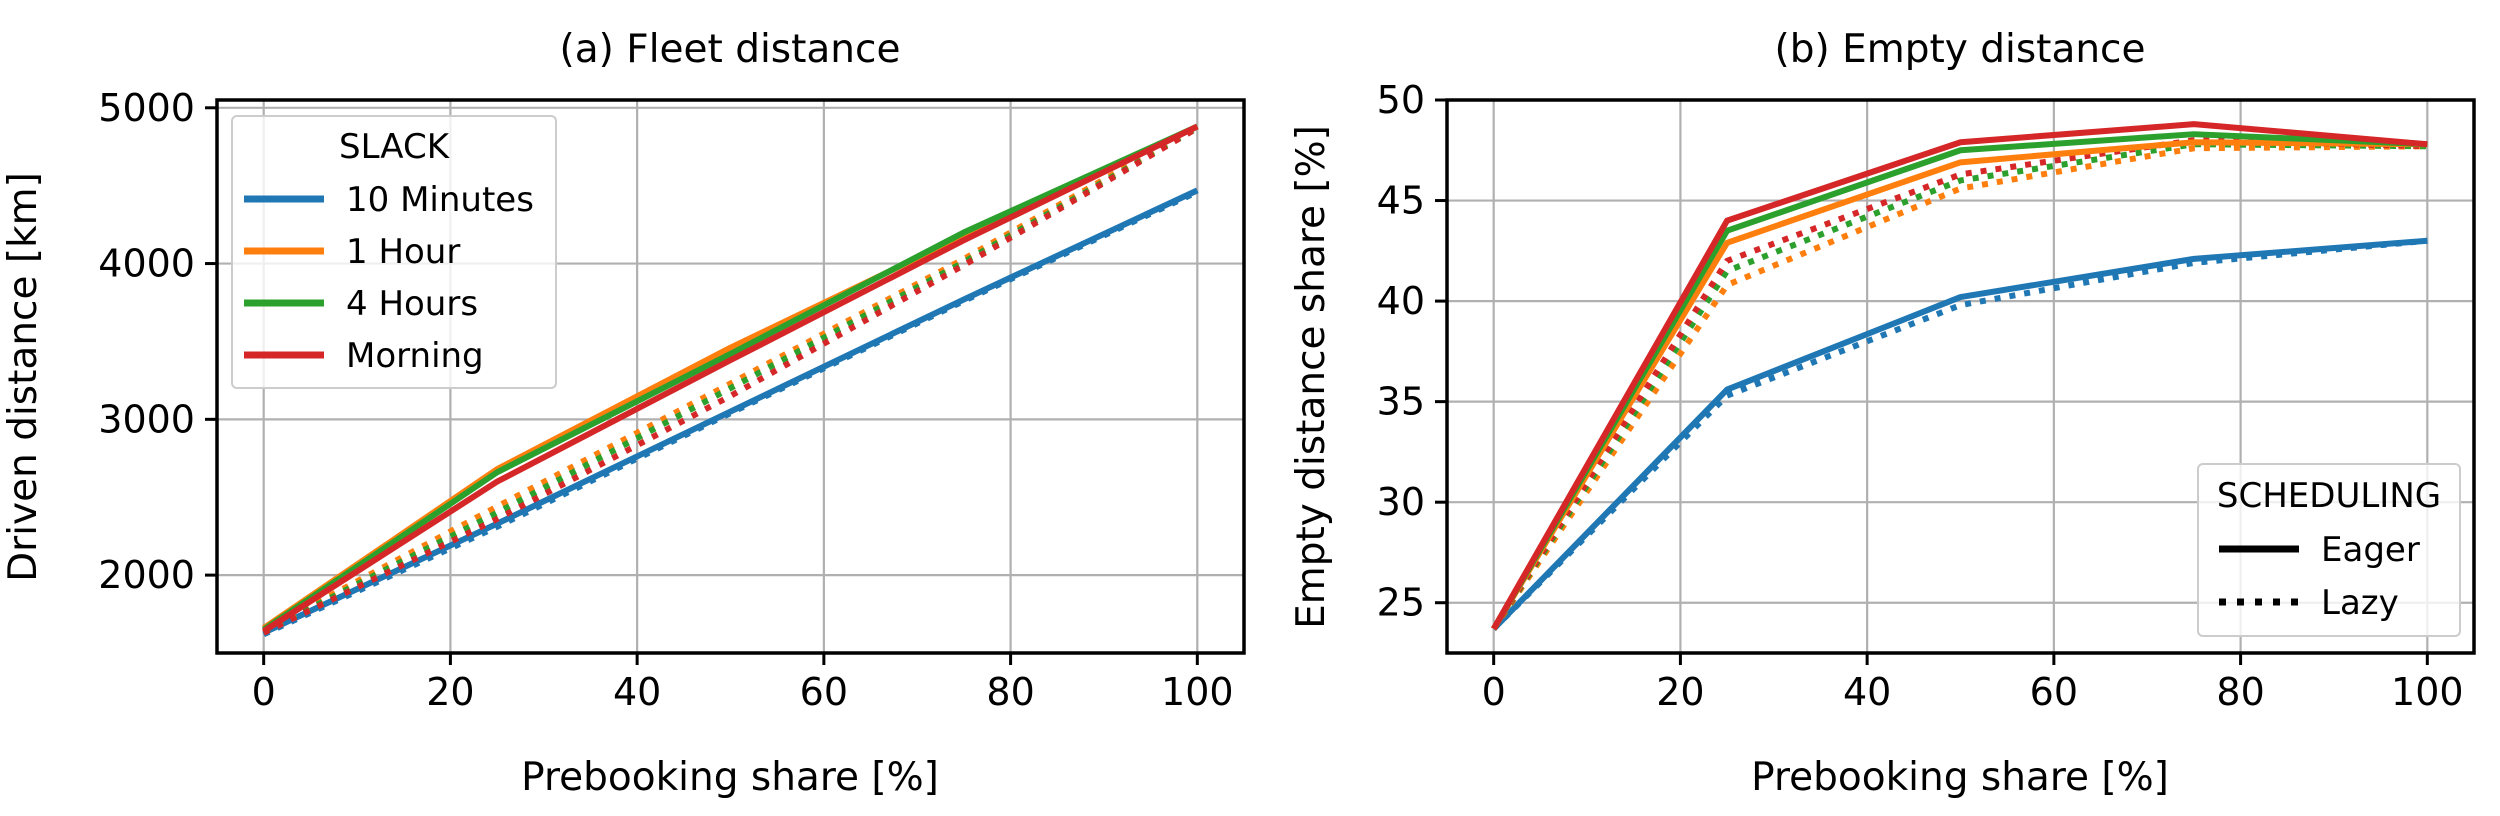 This screenshot has height=816, width=2500. Describe the element at coordinates (440, 200) in the screenshot. I see `legend-label-10-minutes: 10 Minutes` at that location.